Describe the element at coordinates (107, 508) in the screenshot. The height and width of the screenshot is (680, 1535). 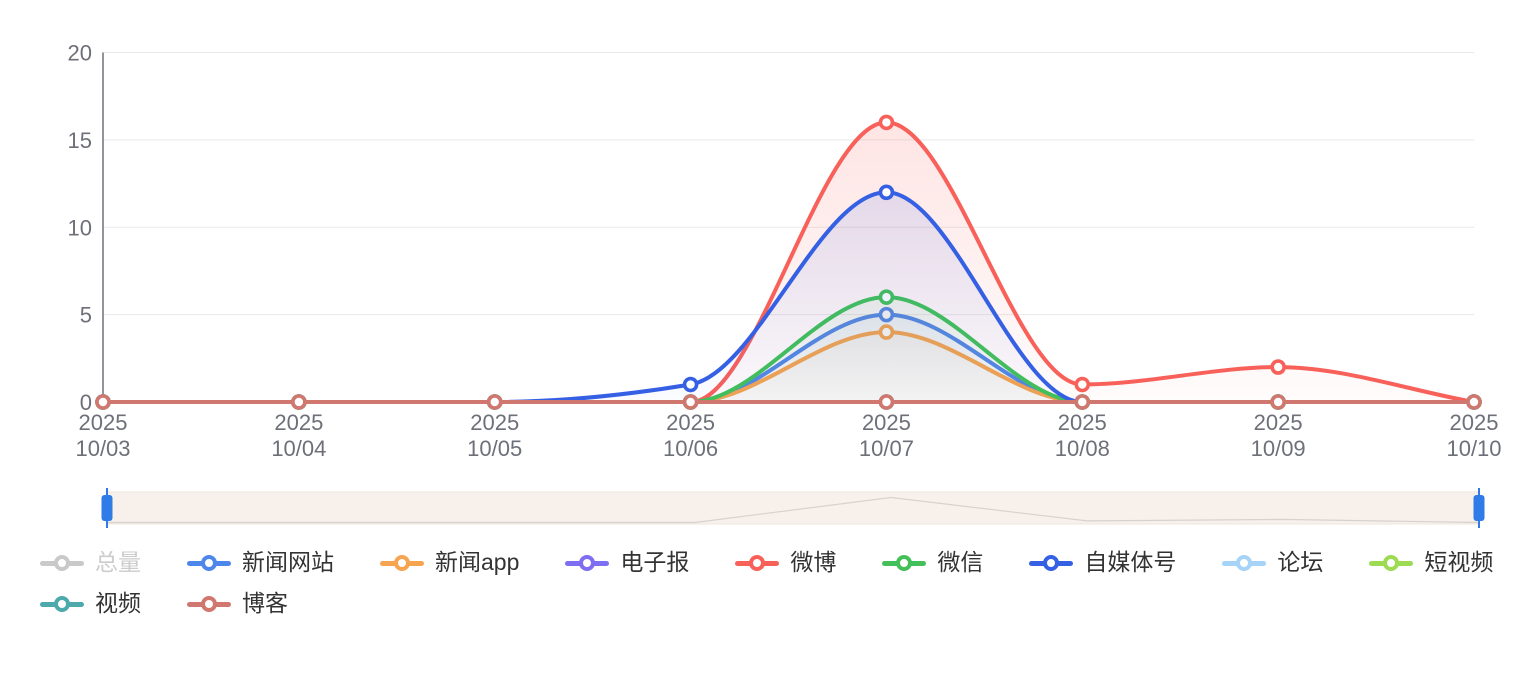
I see `datazoom-handle-left` at that location.